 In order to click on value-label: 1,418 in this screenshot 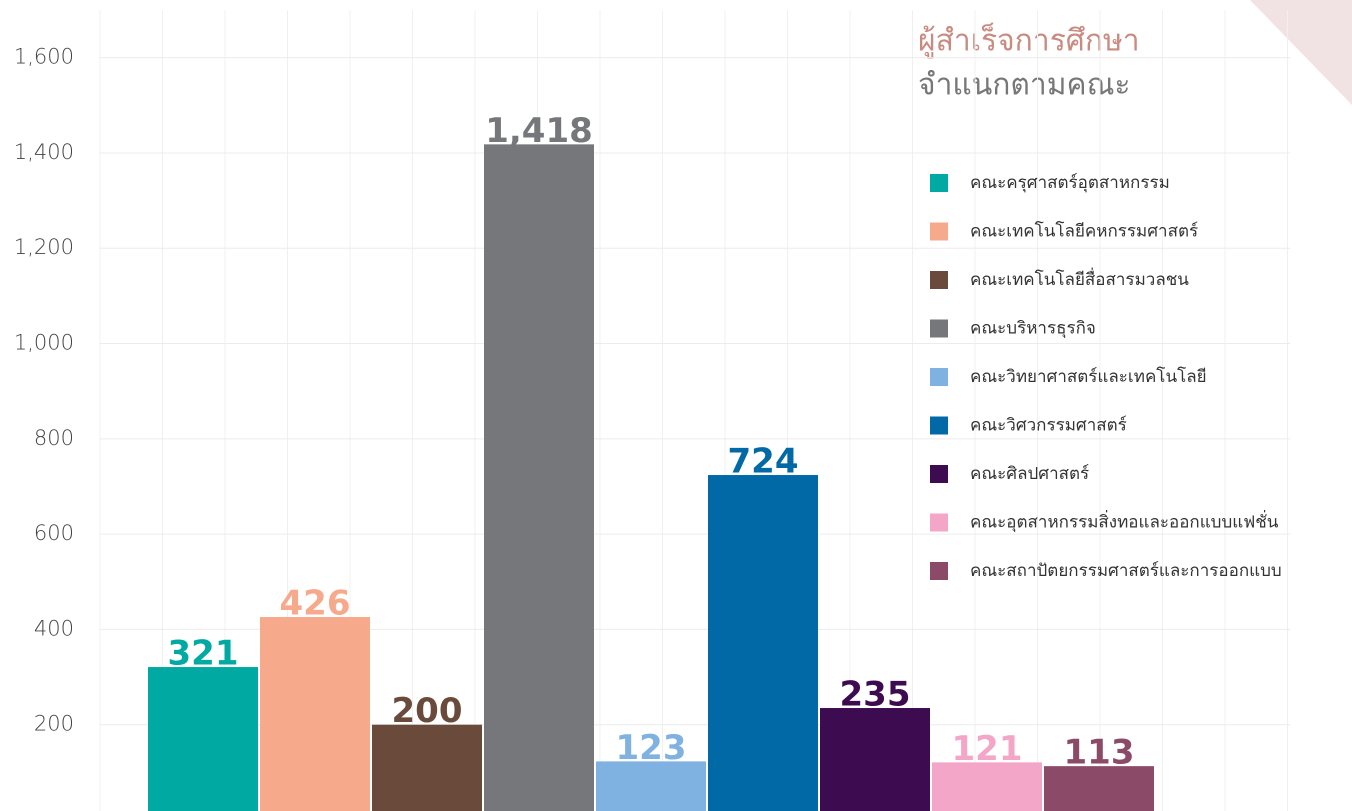, I will do `click(539, 131)`.